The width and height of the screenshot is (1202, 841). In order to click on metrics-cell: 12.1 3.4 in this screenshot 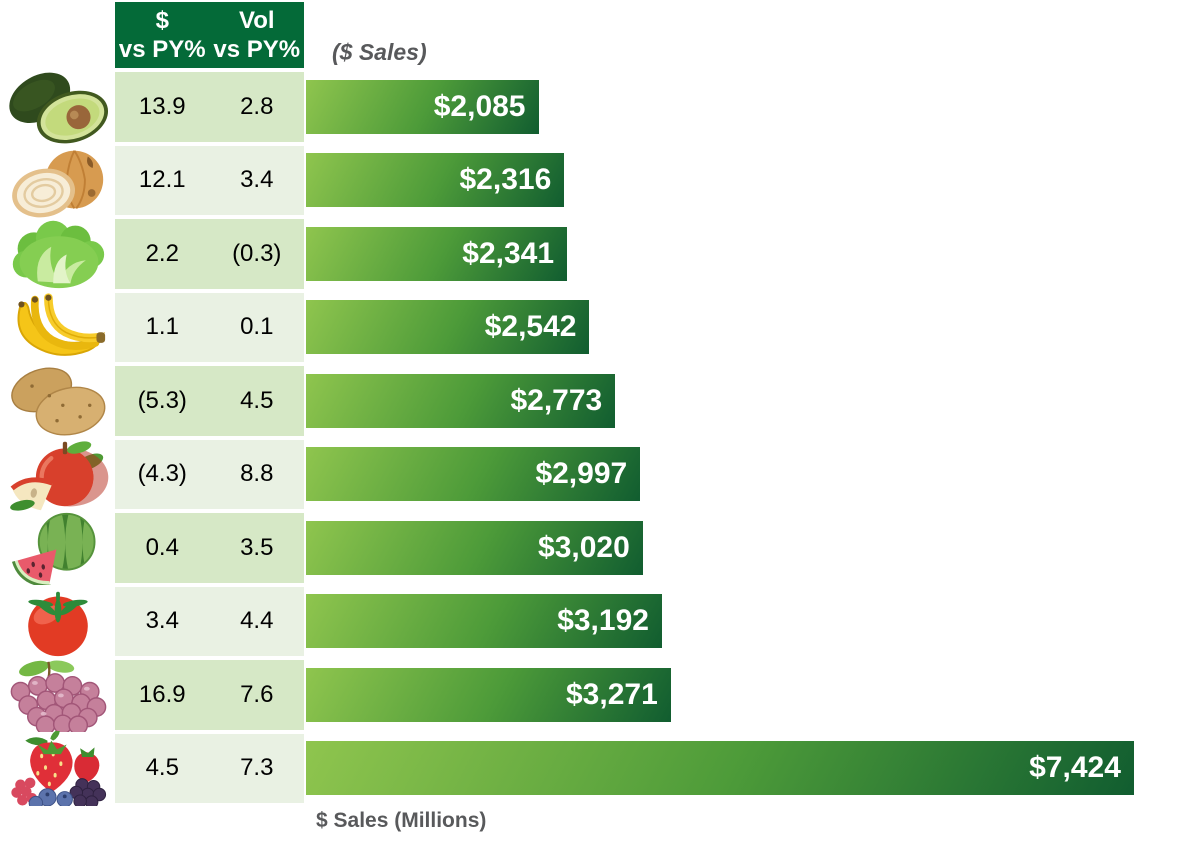, I will do `click(209, 180)`.